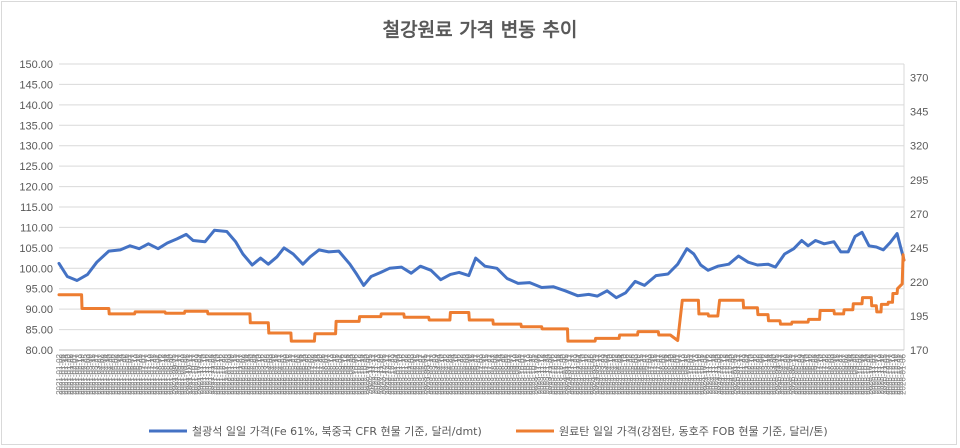 Image resolution: width=960 pixels, height=448 pixels. Describe the element at coordinates (543, 373) in the screenshot. I see `x-tick-label: 2023-11-18` at that location.